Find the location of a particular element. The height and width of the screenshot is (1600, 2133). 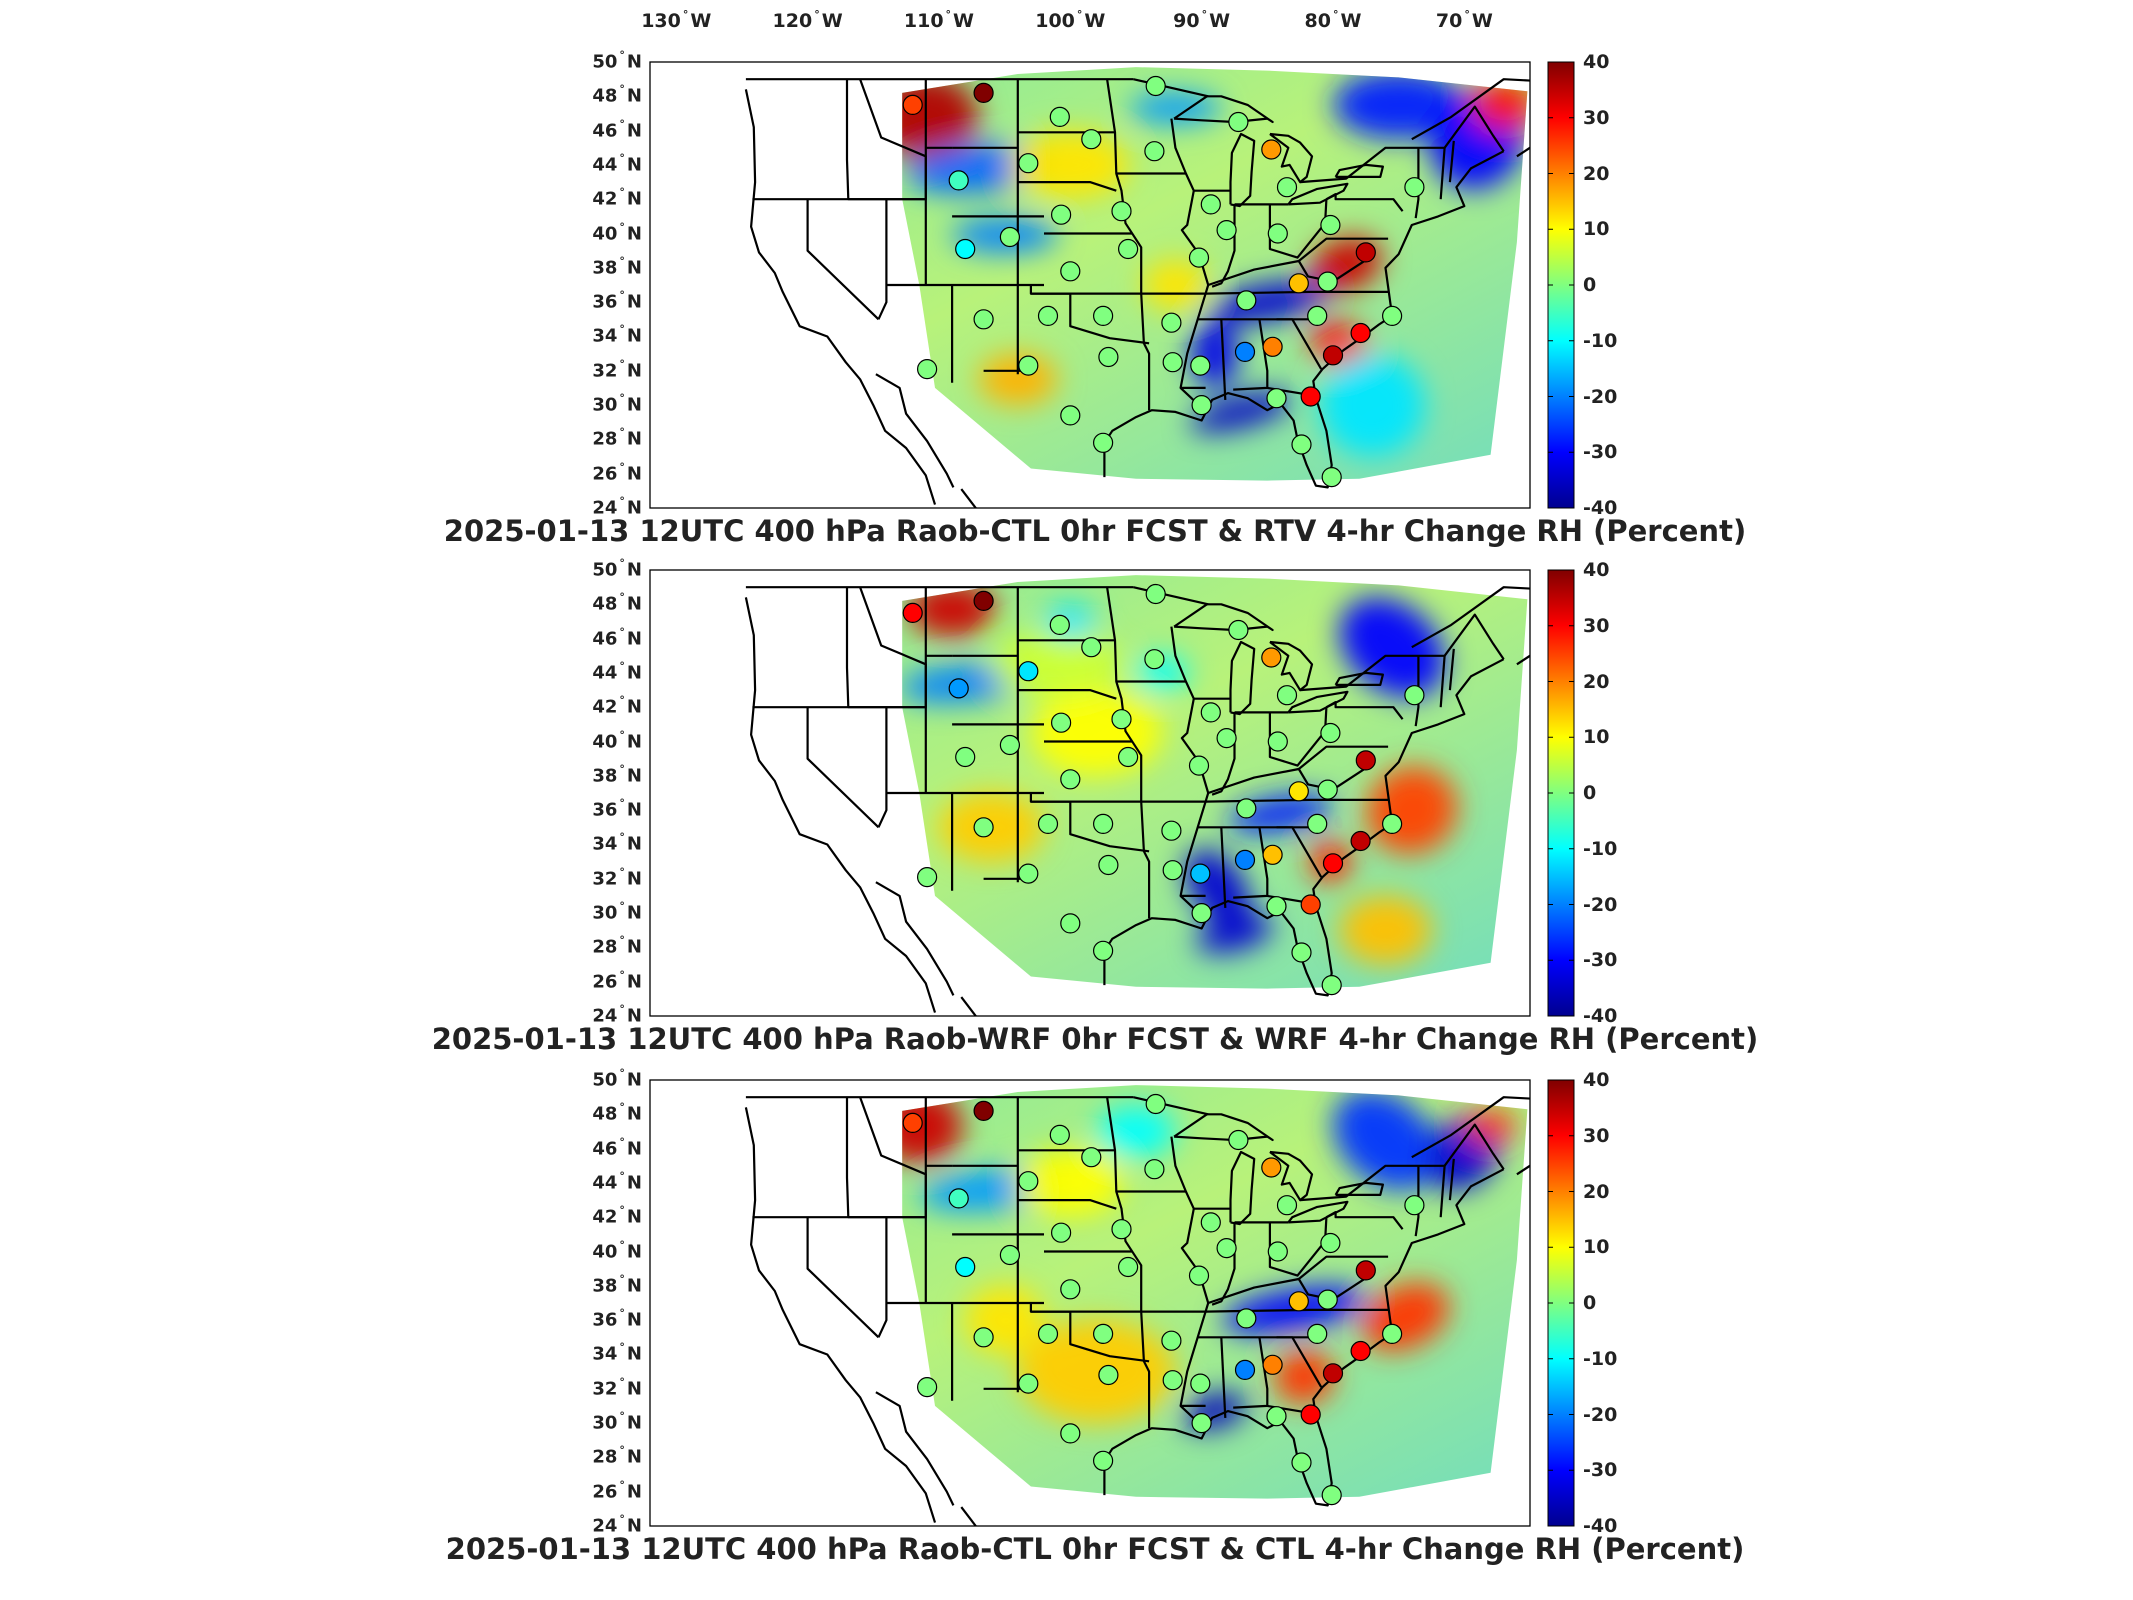

latitude-label: 42 ° N is located at coordinates (617, 705).